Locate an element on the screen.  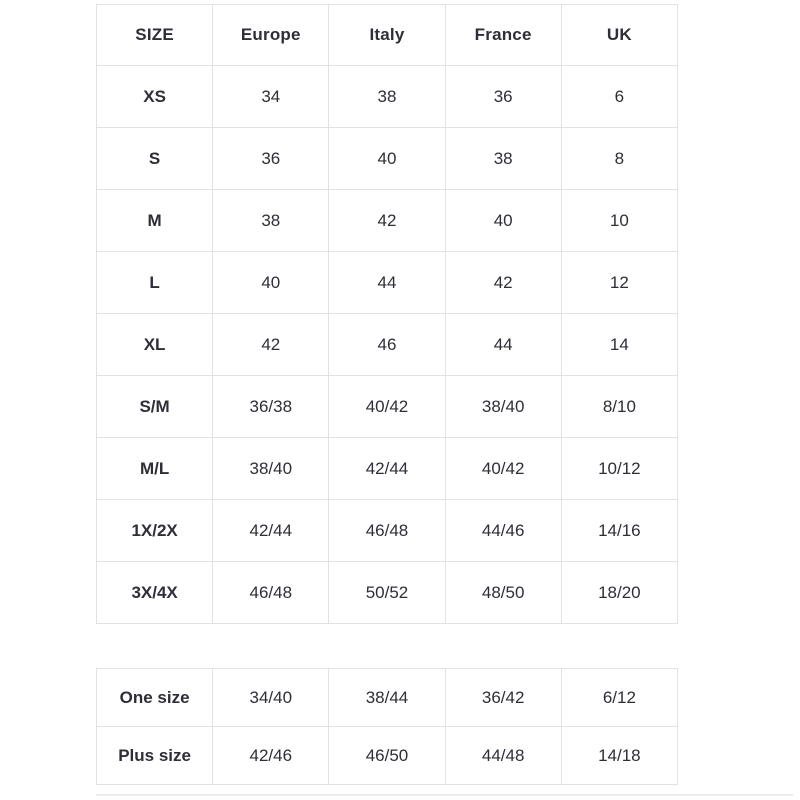
size-label: S is located at coordinates (154, 158).